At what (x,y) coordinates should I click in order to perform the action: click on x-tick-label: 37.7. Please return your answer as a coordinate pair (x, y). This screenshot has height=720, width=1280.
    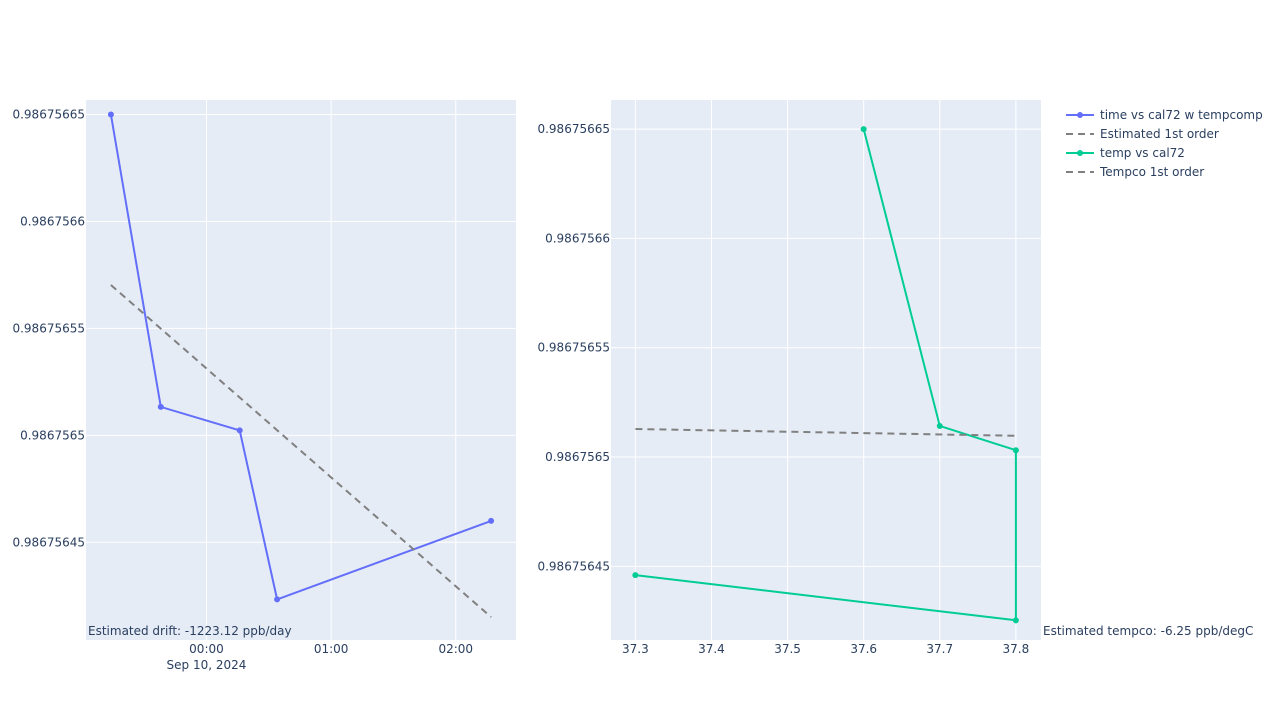
    Looking at the image, I should click on (939, 649).